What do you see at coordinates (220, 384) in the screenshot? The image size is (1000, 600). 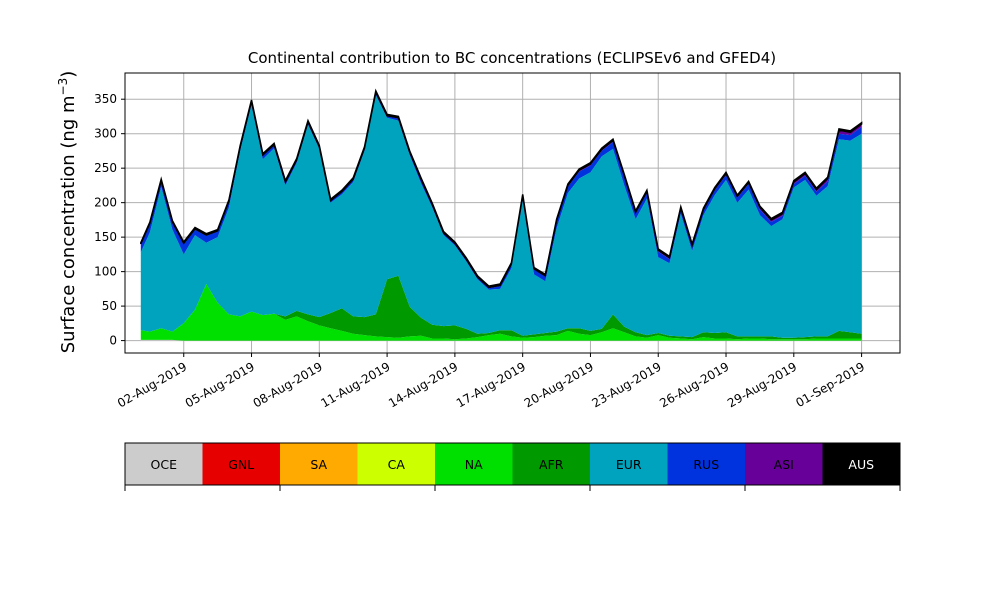 I see `x-tick-label-1: 05-Aug-2019` at bounding box center [220, 384].